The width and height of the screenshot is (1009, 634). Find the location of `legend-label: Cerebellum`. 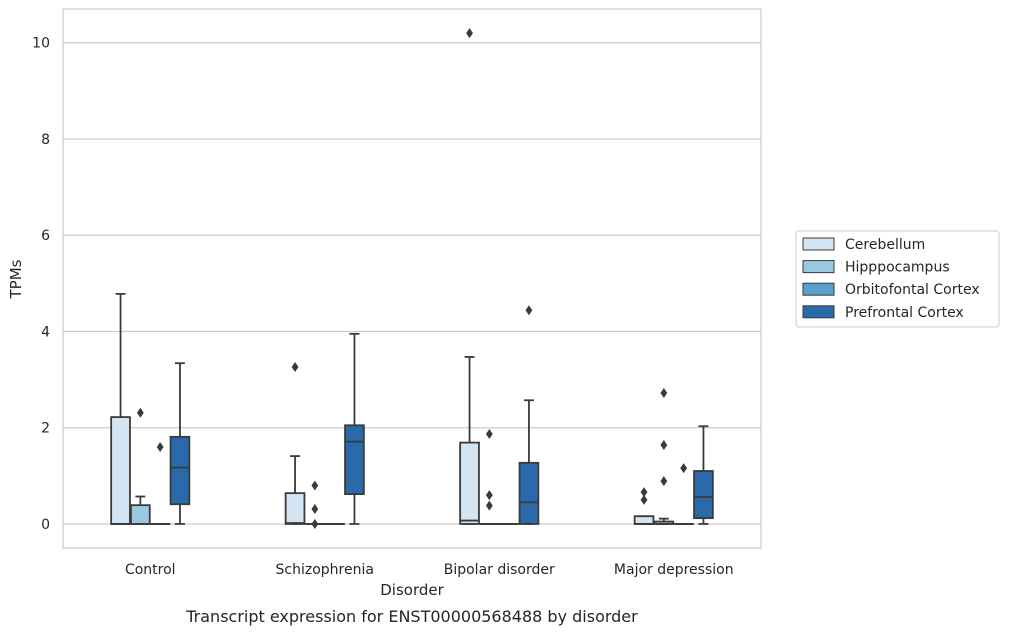

legend-label: Cerebellum is located at coordinates (885, 245).